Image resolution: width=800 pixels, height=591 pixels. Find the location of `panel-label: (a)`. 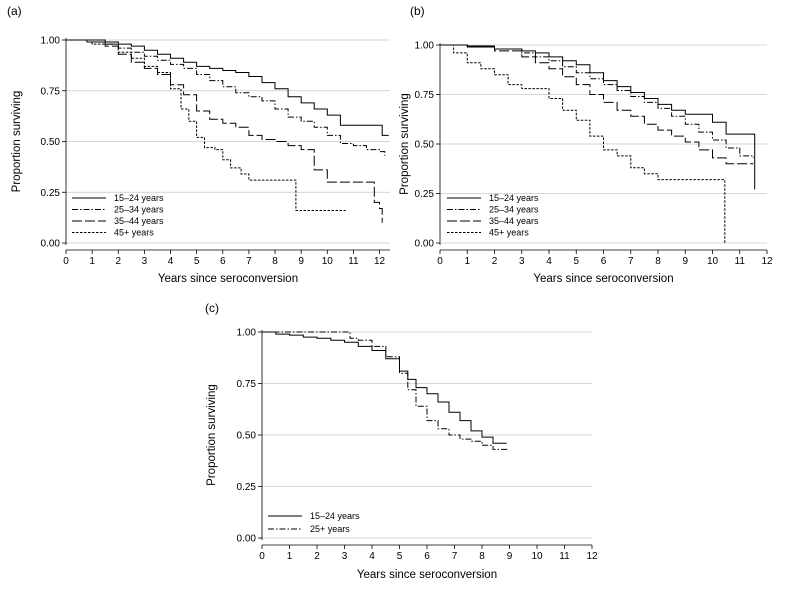

panel-label: (a) is located at coordinates (14, 11).